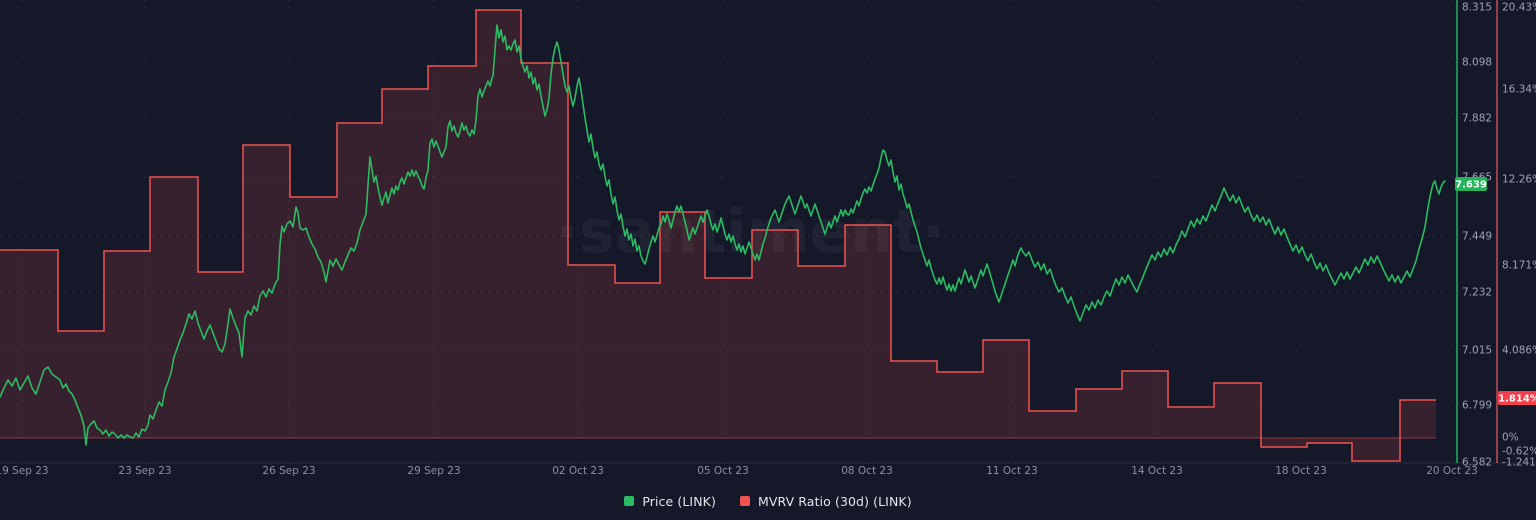  What do you see at coordinates (288, 471) in the screenshot?
I see `date-axis-tick-label: 26 Sep 23` at bounding box center [288, 471].